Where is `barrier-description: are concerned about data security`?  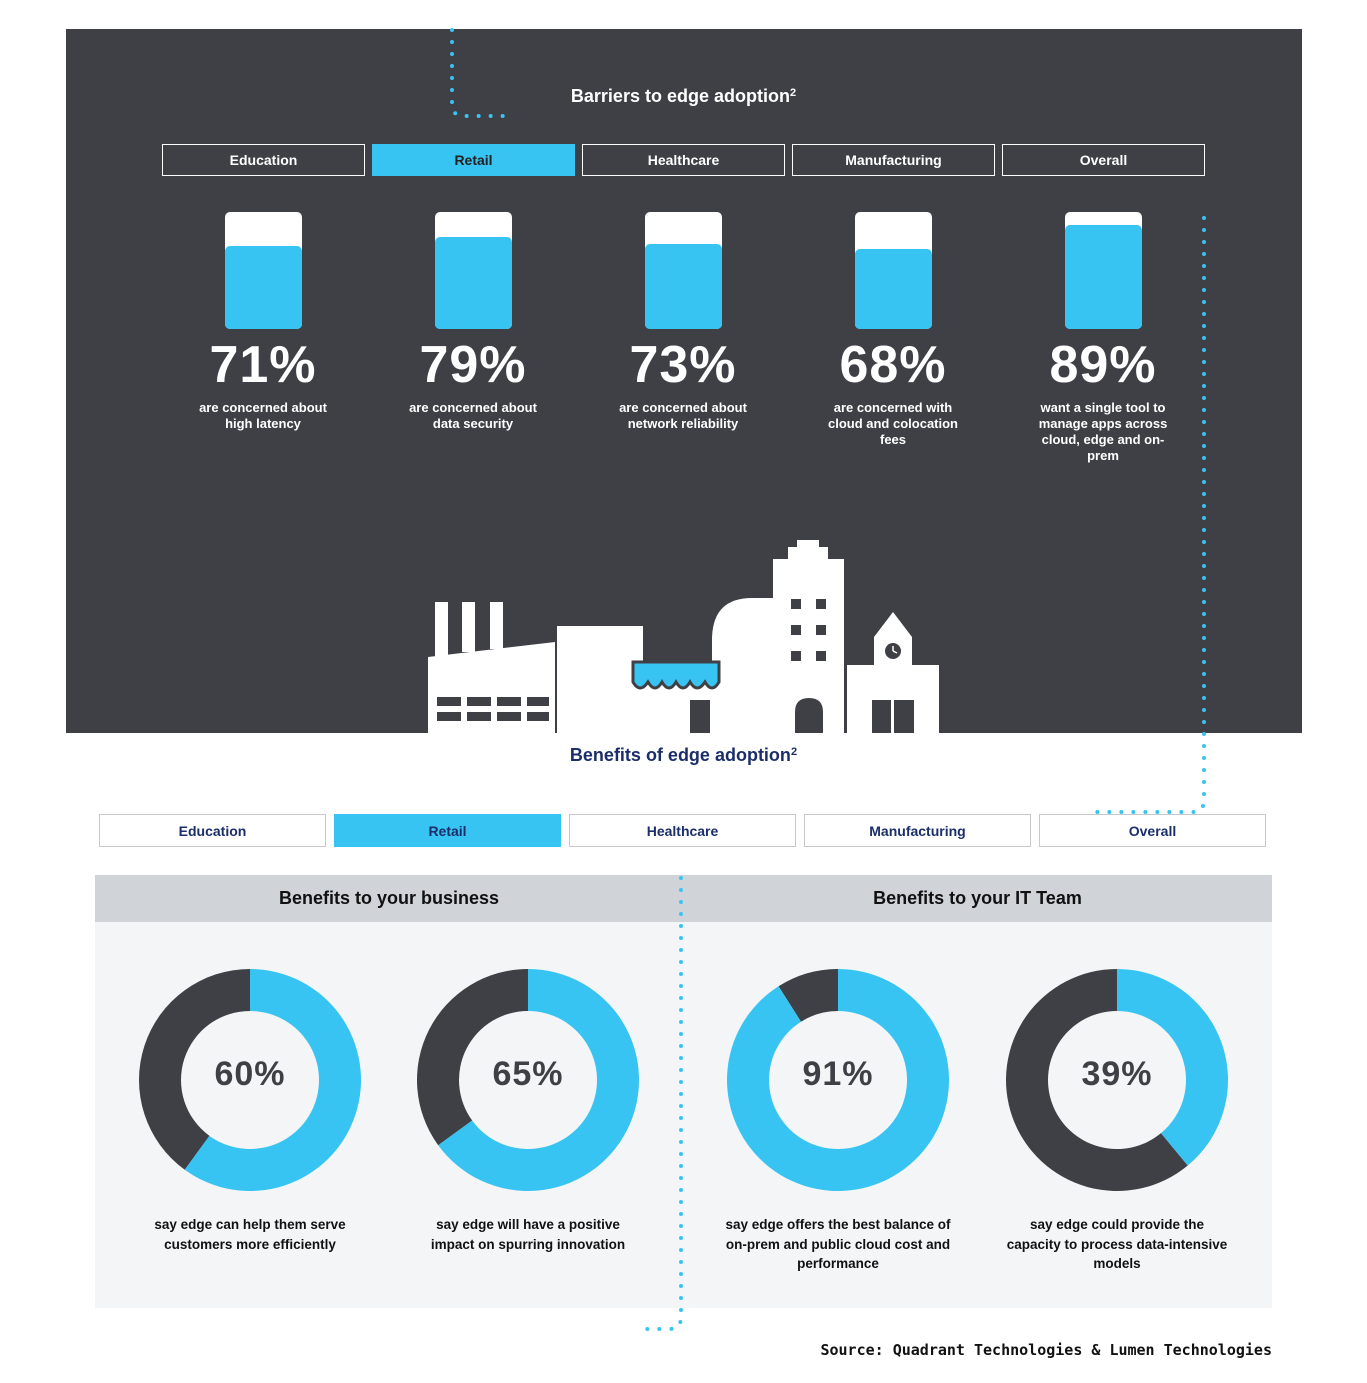
barrier-description: are concerned about data security is located at coordinates (473, 415).